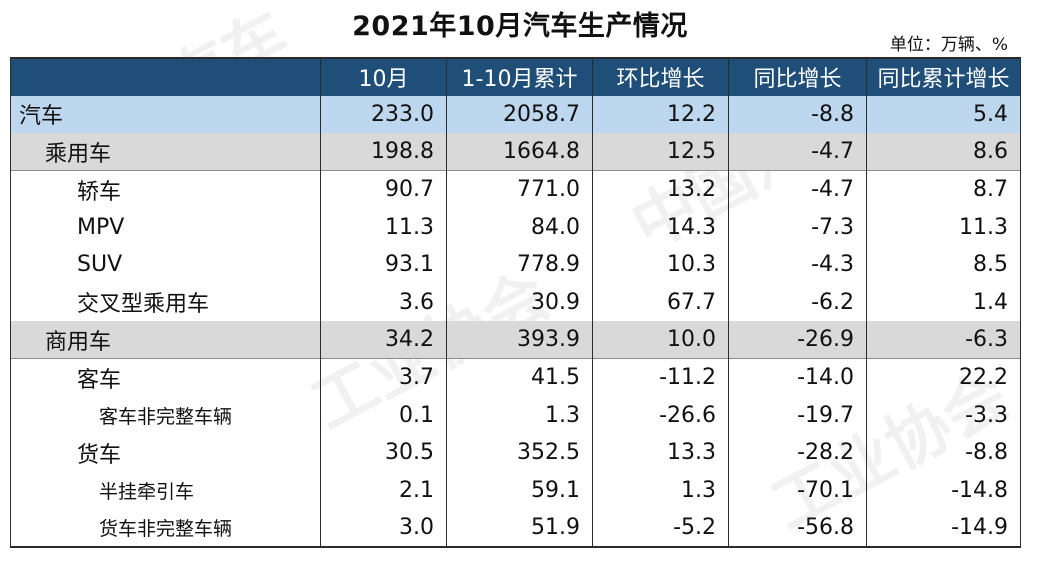  What do you see at coordinates (165, 302) in the screenshot?
I see `row-label: 交叉型乘用车` at bounding box center [165, 302].